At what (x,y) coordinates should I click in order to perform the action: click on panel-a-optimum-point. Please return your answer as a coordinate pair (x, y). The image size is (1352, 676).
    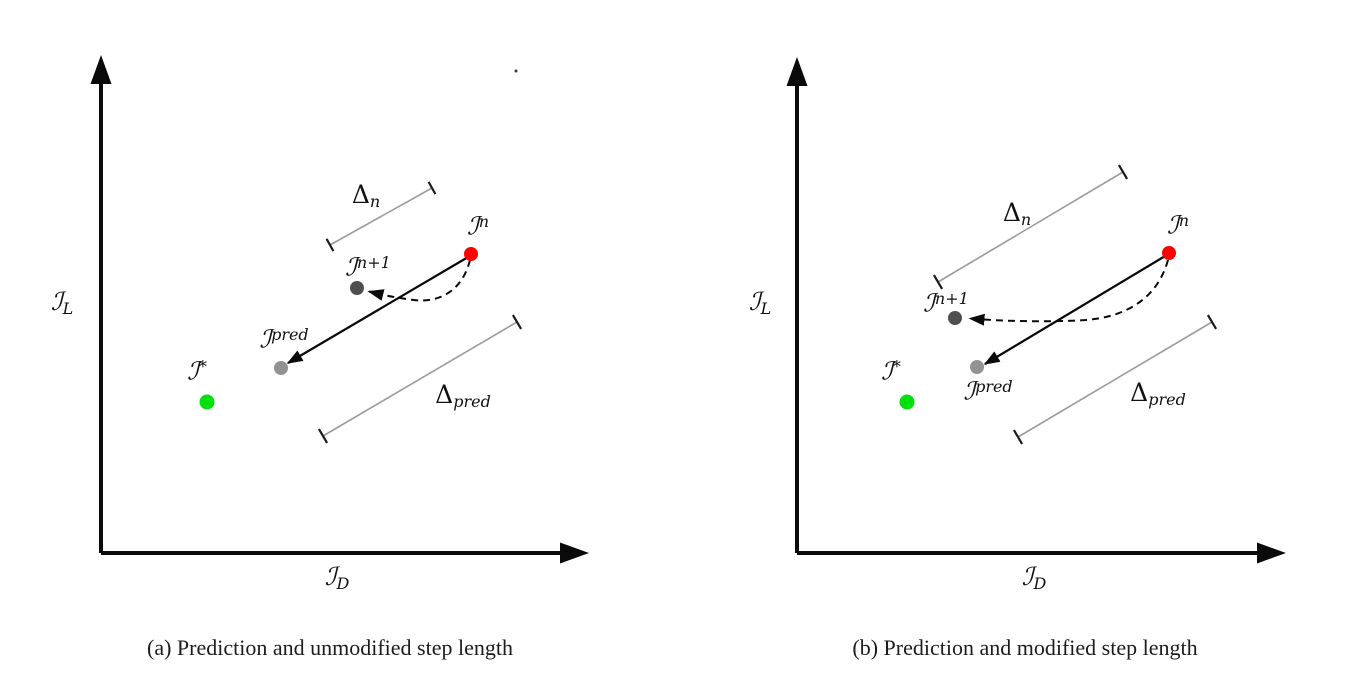
    Looking at the image, I should click on (207, 402).